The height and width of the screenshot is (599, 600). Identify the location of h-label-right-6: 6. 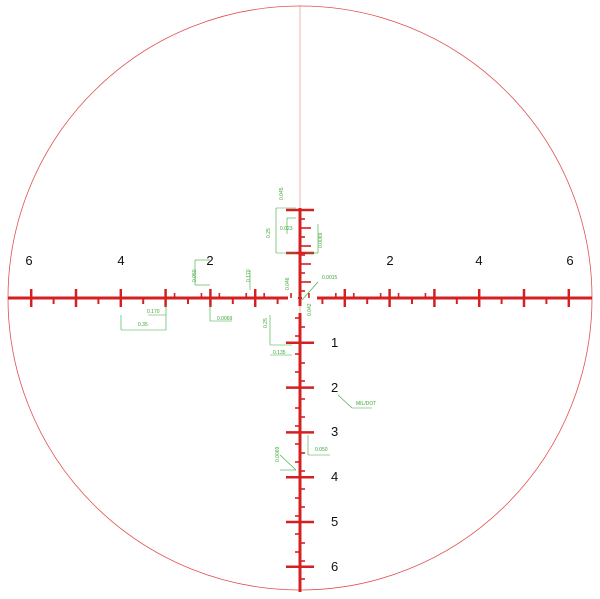
(569, 260).